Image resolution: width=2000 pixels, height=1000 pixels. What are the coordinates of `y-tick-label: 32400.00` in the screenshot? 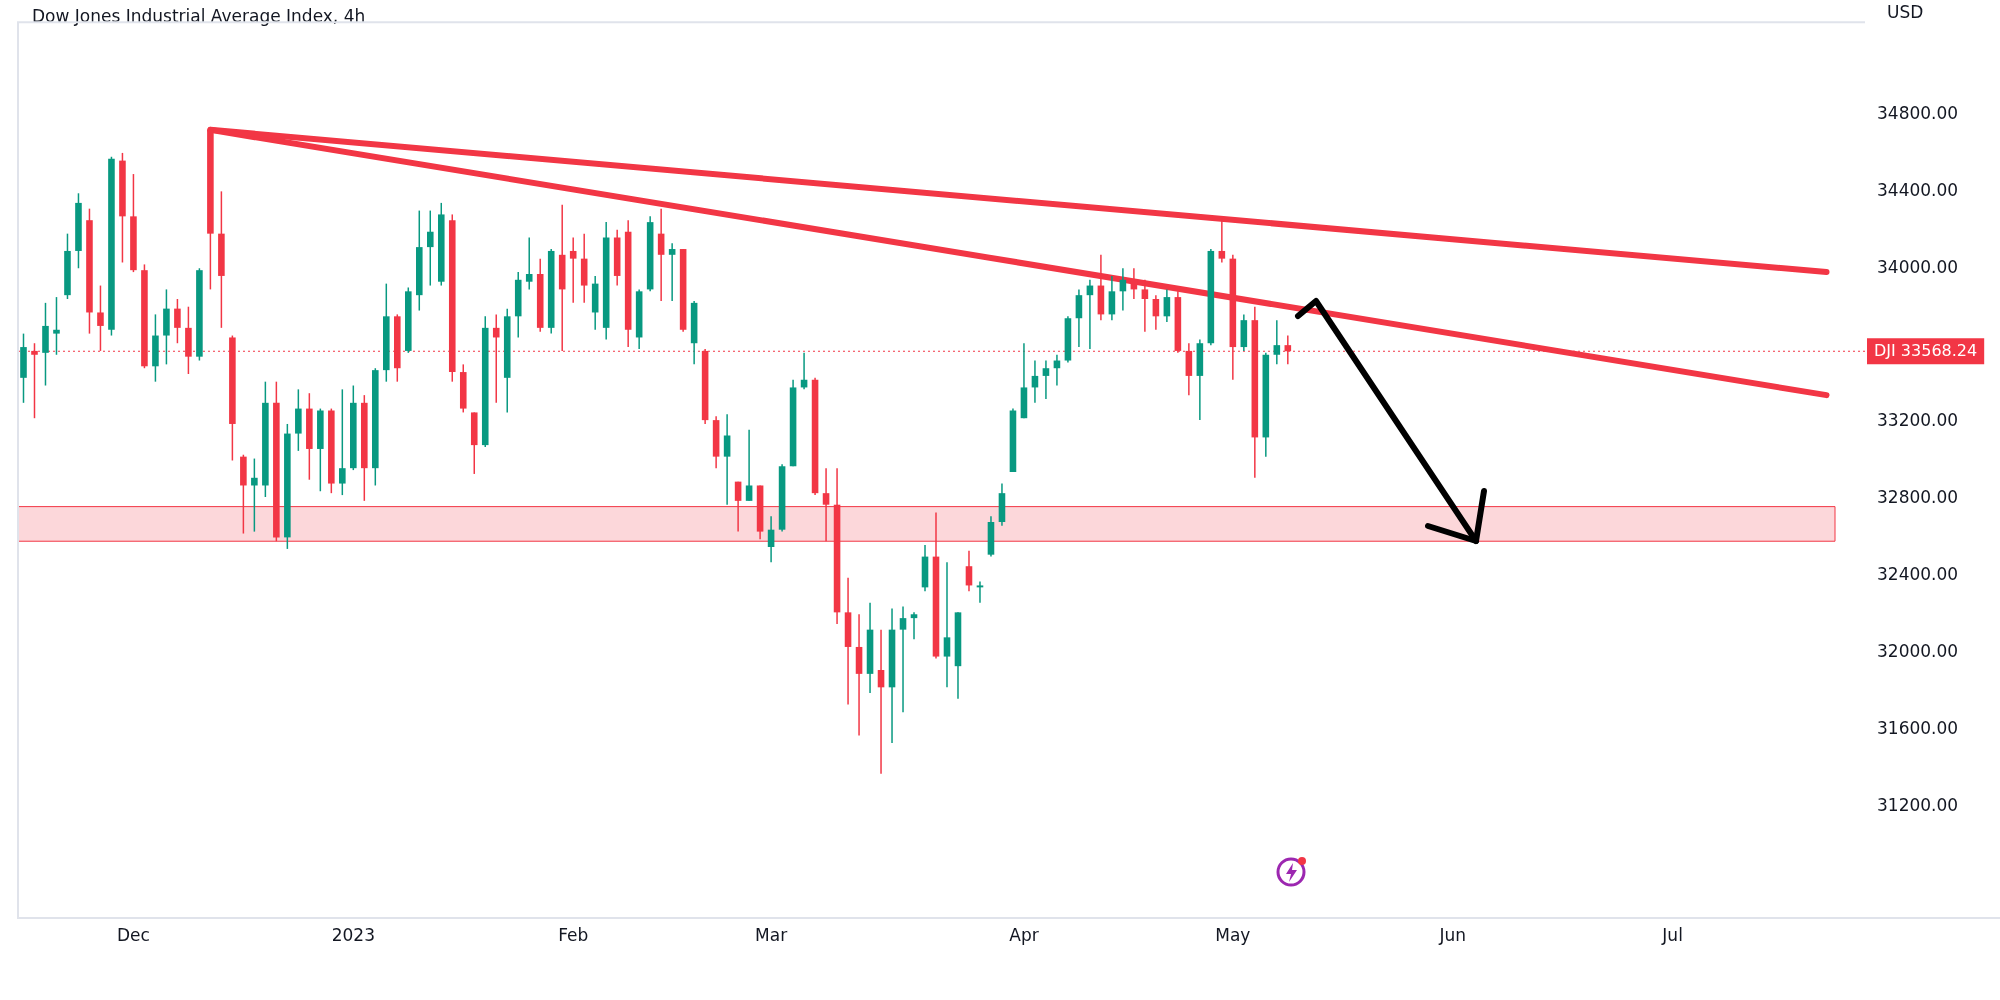 It's located at (1918, 574).